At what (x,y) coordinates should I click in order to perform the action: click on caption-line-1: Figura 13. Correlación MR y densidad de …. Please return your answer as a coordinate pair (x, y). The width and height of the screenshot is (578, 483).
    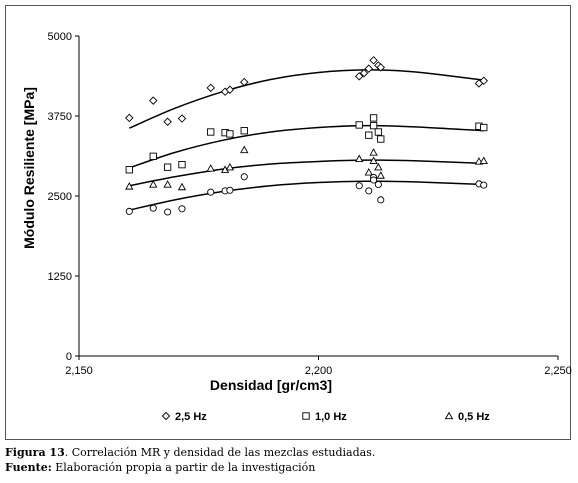
    Looking at the image, I should click on (289, 452).